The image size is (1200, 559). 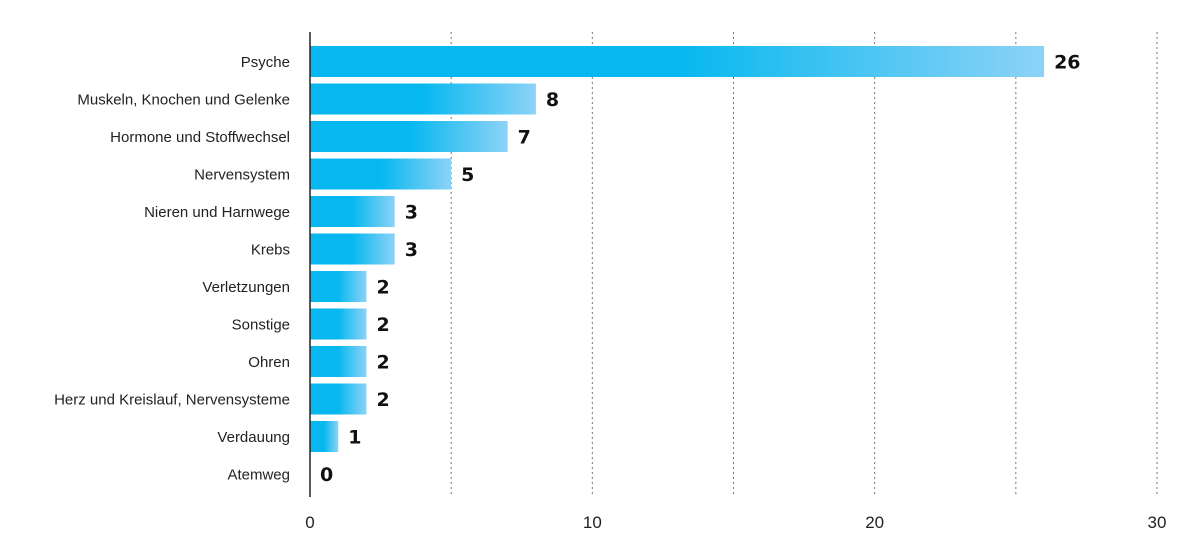 I want to click on category-label: Psyche, so click(x=265, y=62).